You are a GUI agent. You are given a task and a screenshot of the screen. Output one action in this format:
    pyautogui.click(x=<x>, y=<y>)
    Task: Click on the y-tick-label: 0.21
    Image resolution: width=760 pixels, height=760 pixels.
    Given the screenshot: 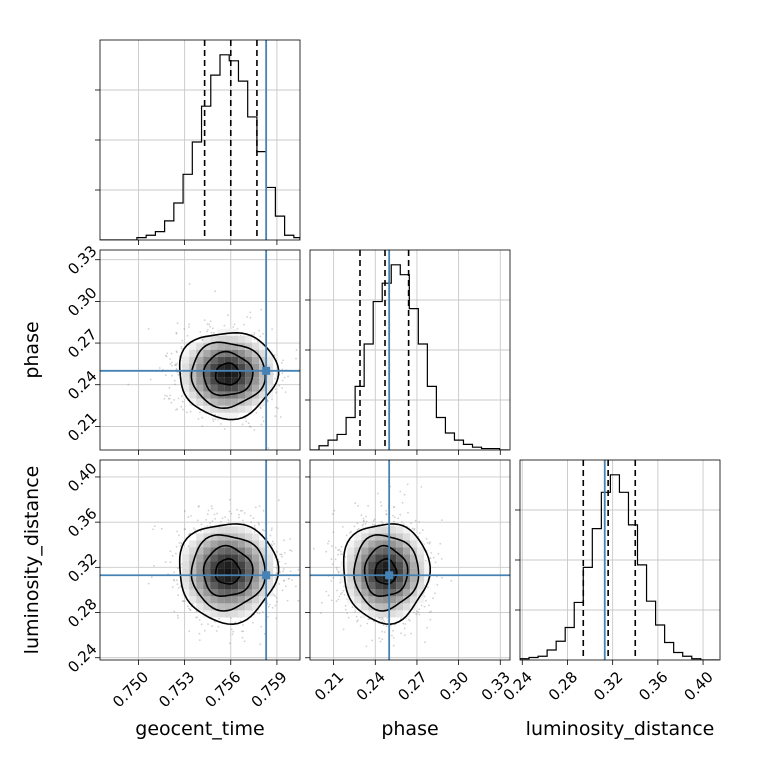 What is the action you would take?
    pyautogui.click(x=82, y=427)
    